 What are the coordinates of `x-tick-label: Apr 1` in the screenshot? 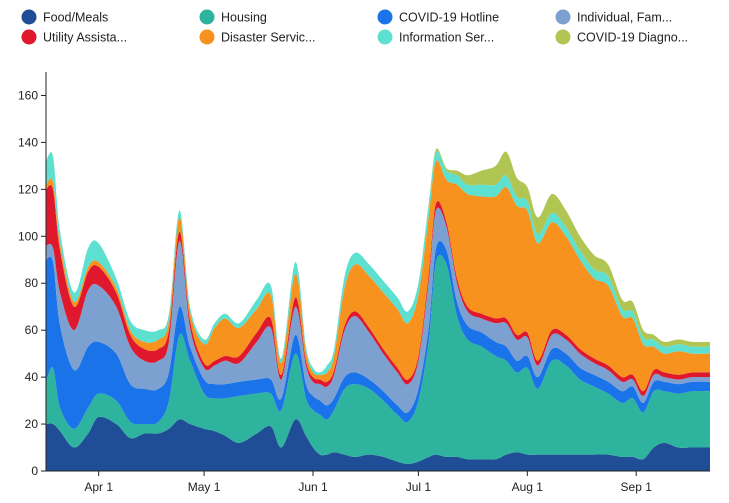 It's located at (98, 487).